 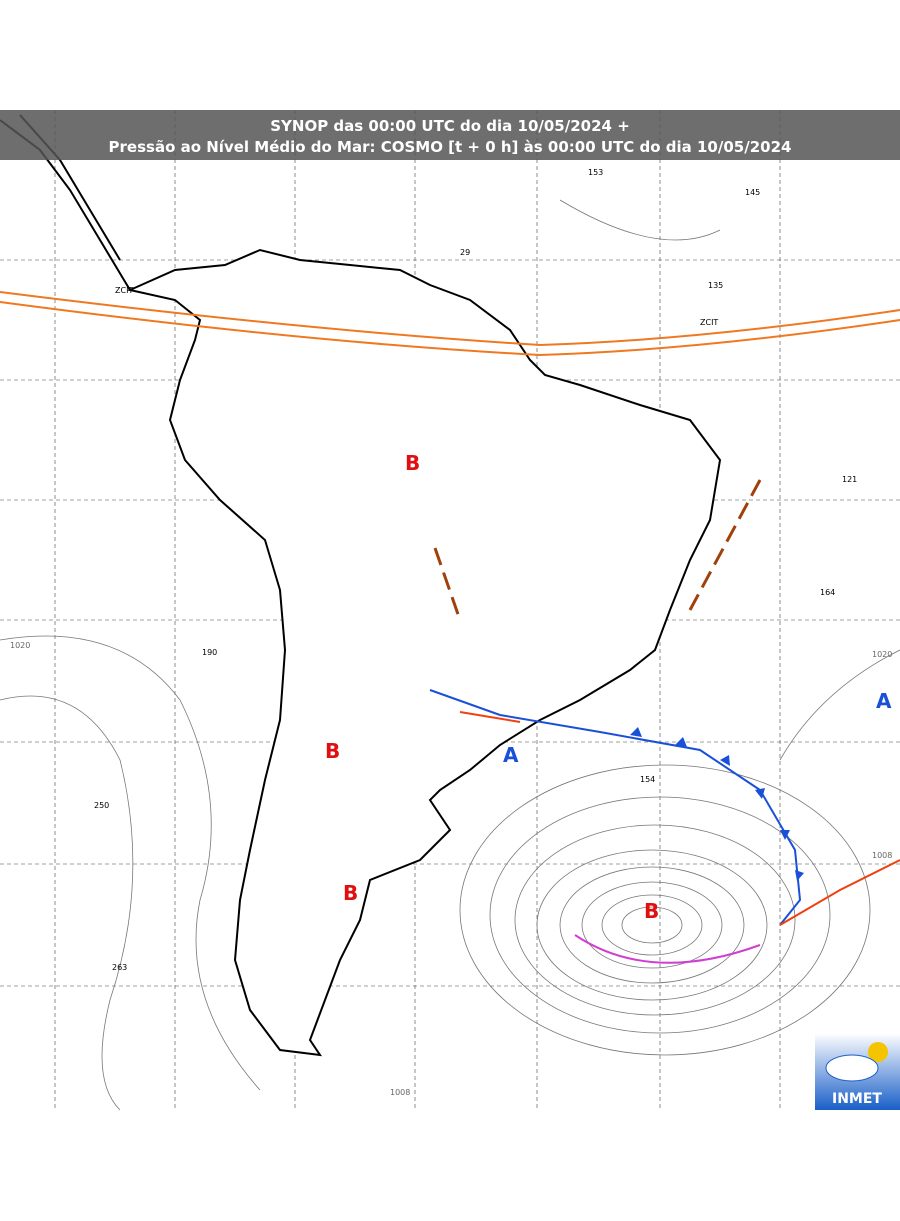 I want to click on station-label: 29, so click(x=465, y=252).